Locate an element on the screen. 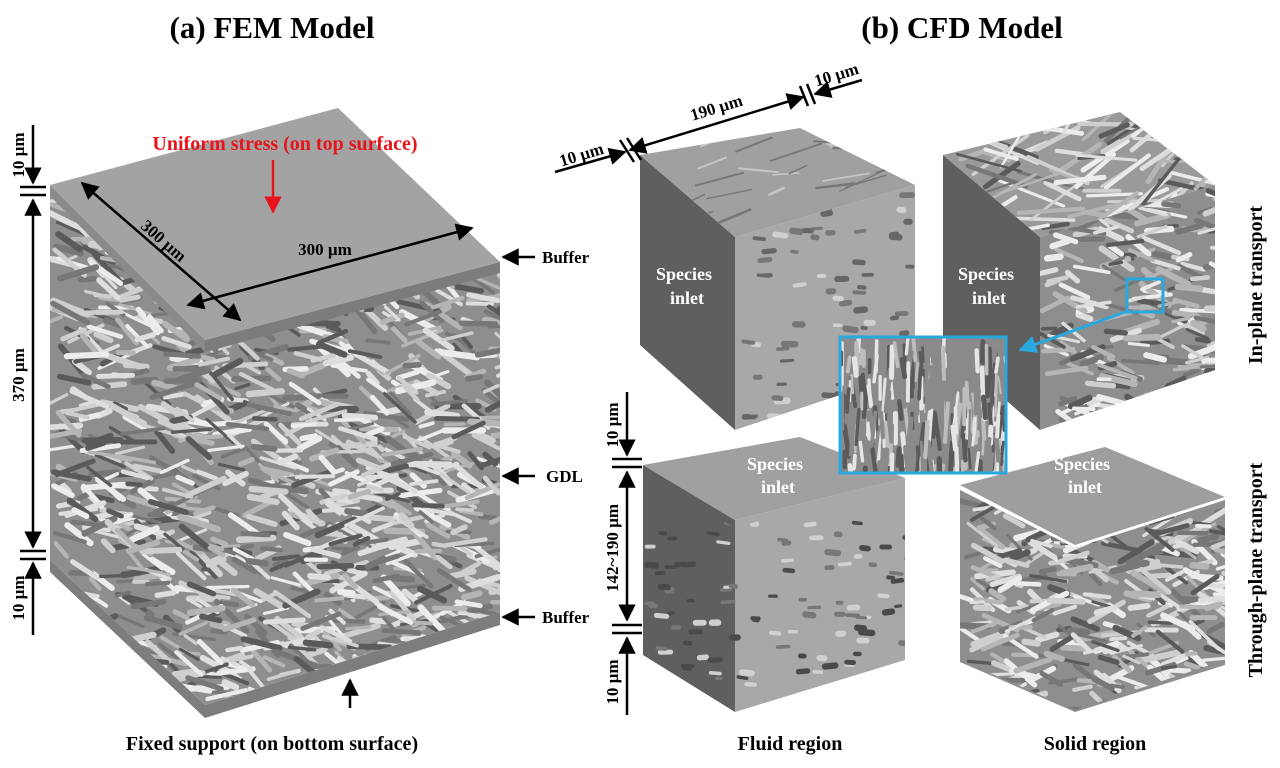 The image size is (1280, 768). cfd-vertical-dimensions is located at coordinates (627, 553).